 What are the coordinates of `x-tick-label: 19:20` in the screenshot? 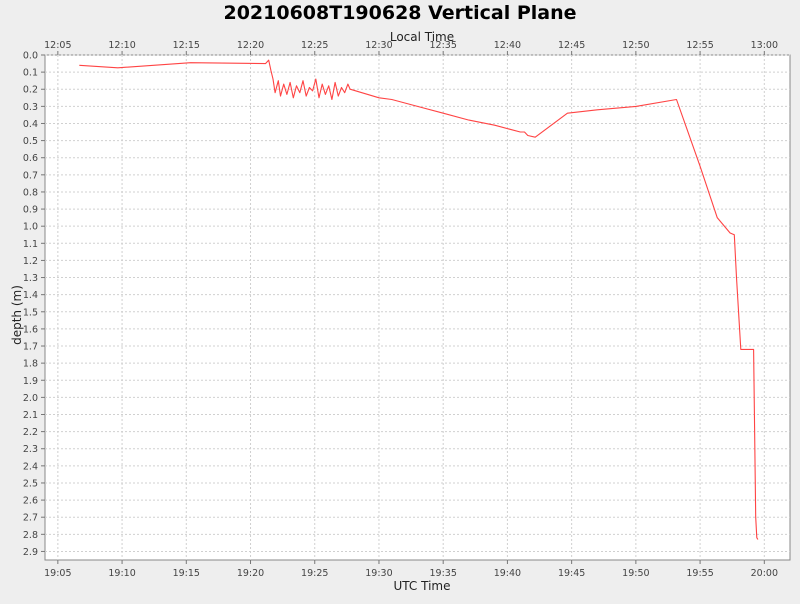 It's located at (250, 573).